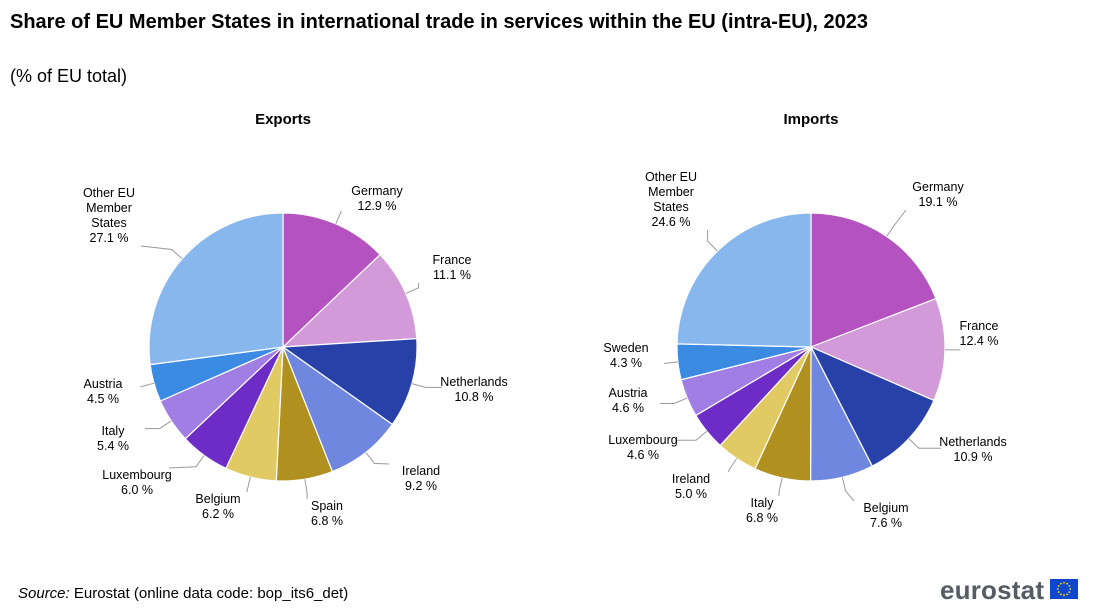  Describe the element at coordinates (979, 333) in the screenshot. I see `slice-label-france: France 12.4 %` at that location.